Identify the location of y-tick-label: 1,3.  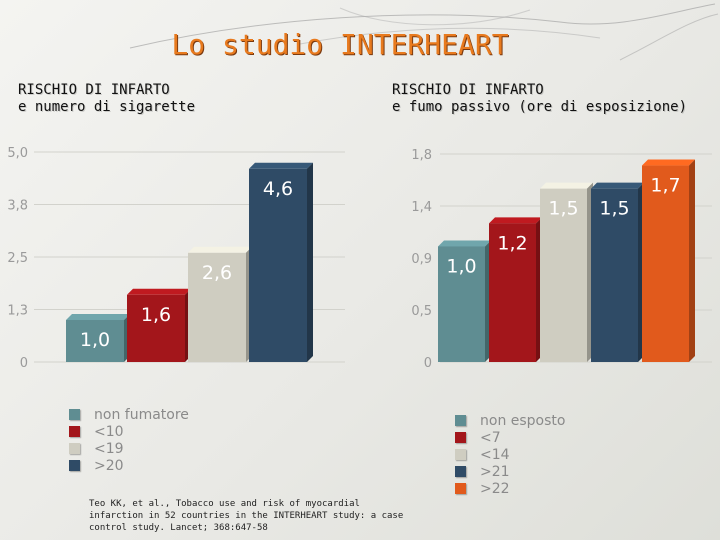
(17, 311).